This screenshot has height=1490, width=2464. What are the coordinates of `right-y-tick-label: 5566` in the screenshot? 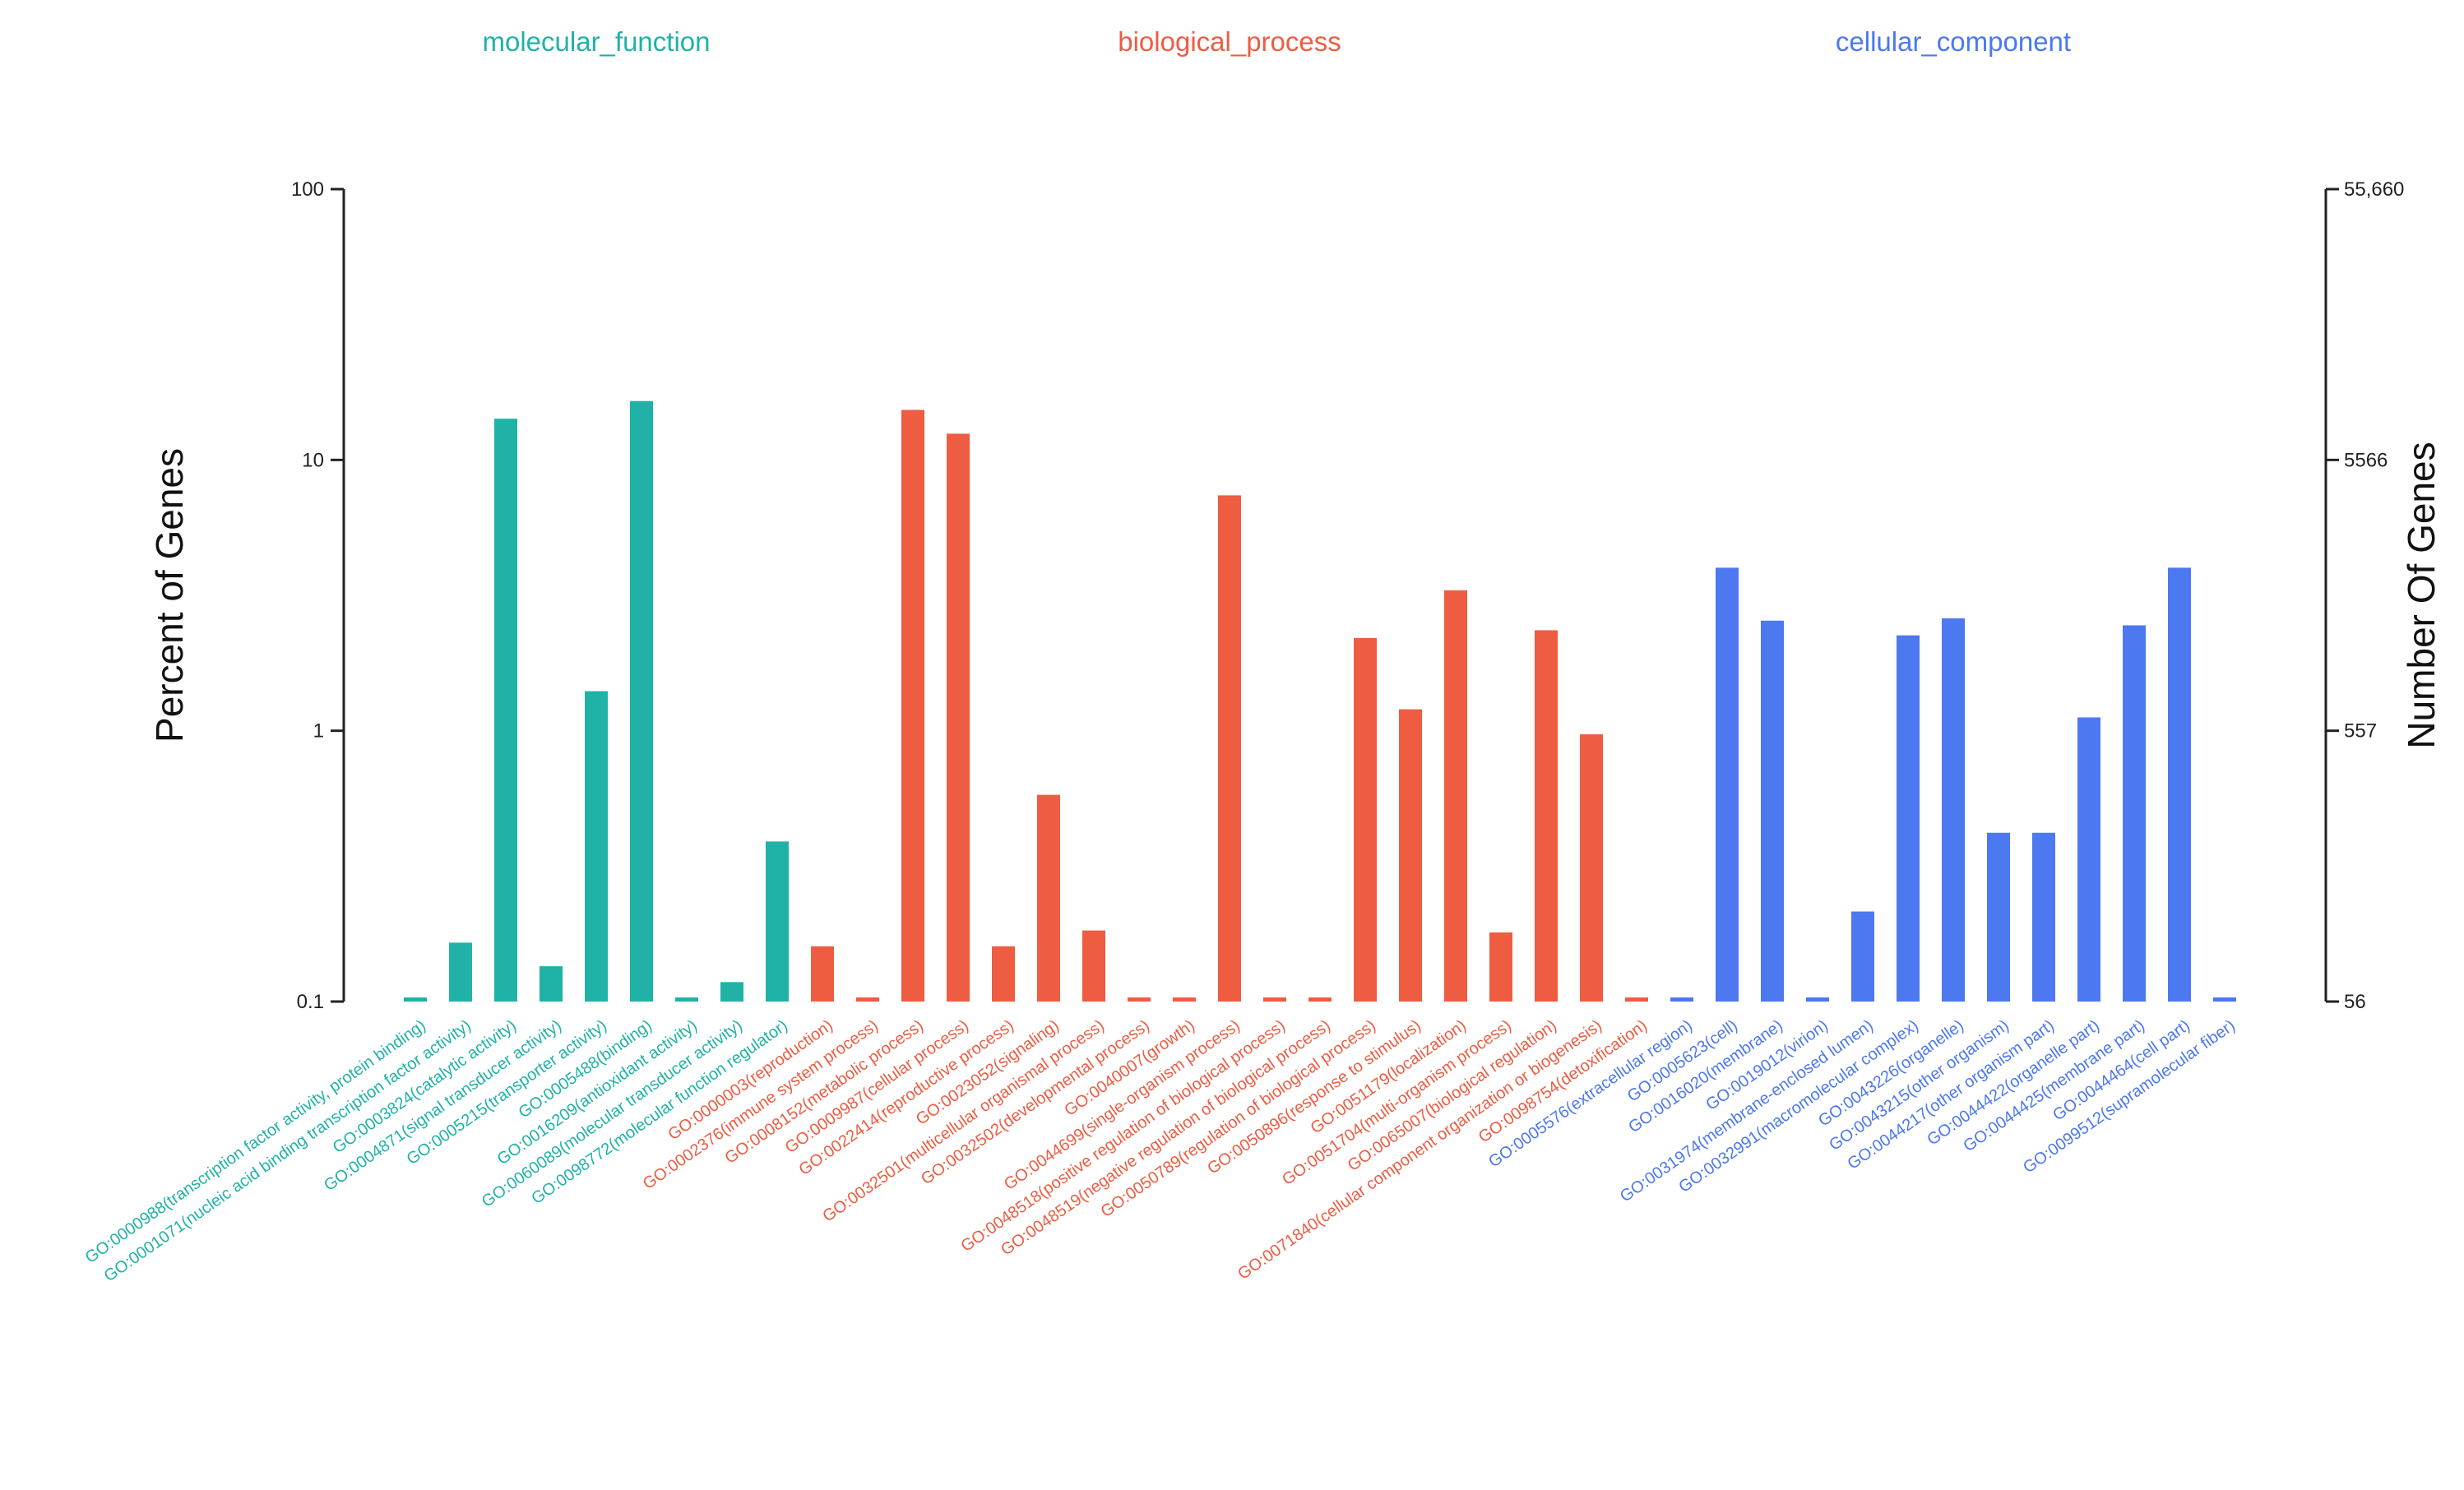 It's located at (2366, 460).